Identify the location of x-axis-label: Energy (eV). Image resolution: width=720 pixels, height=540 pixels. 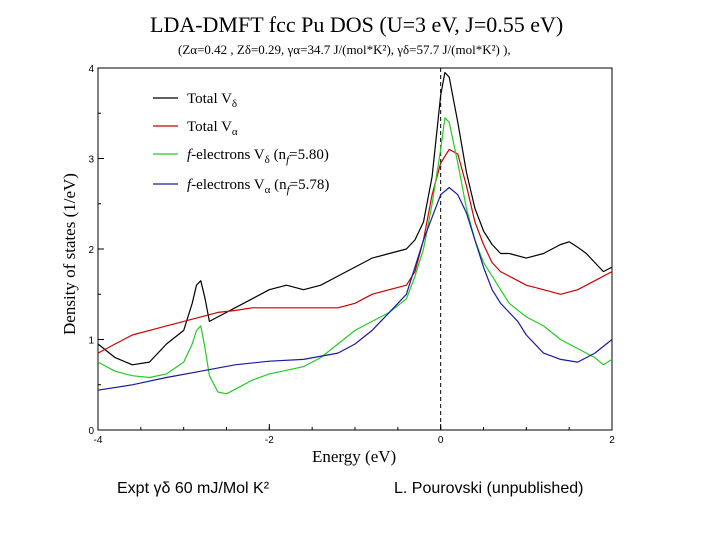
(354, 456).